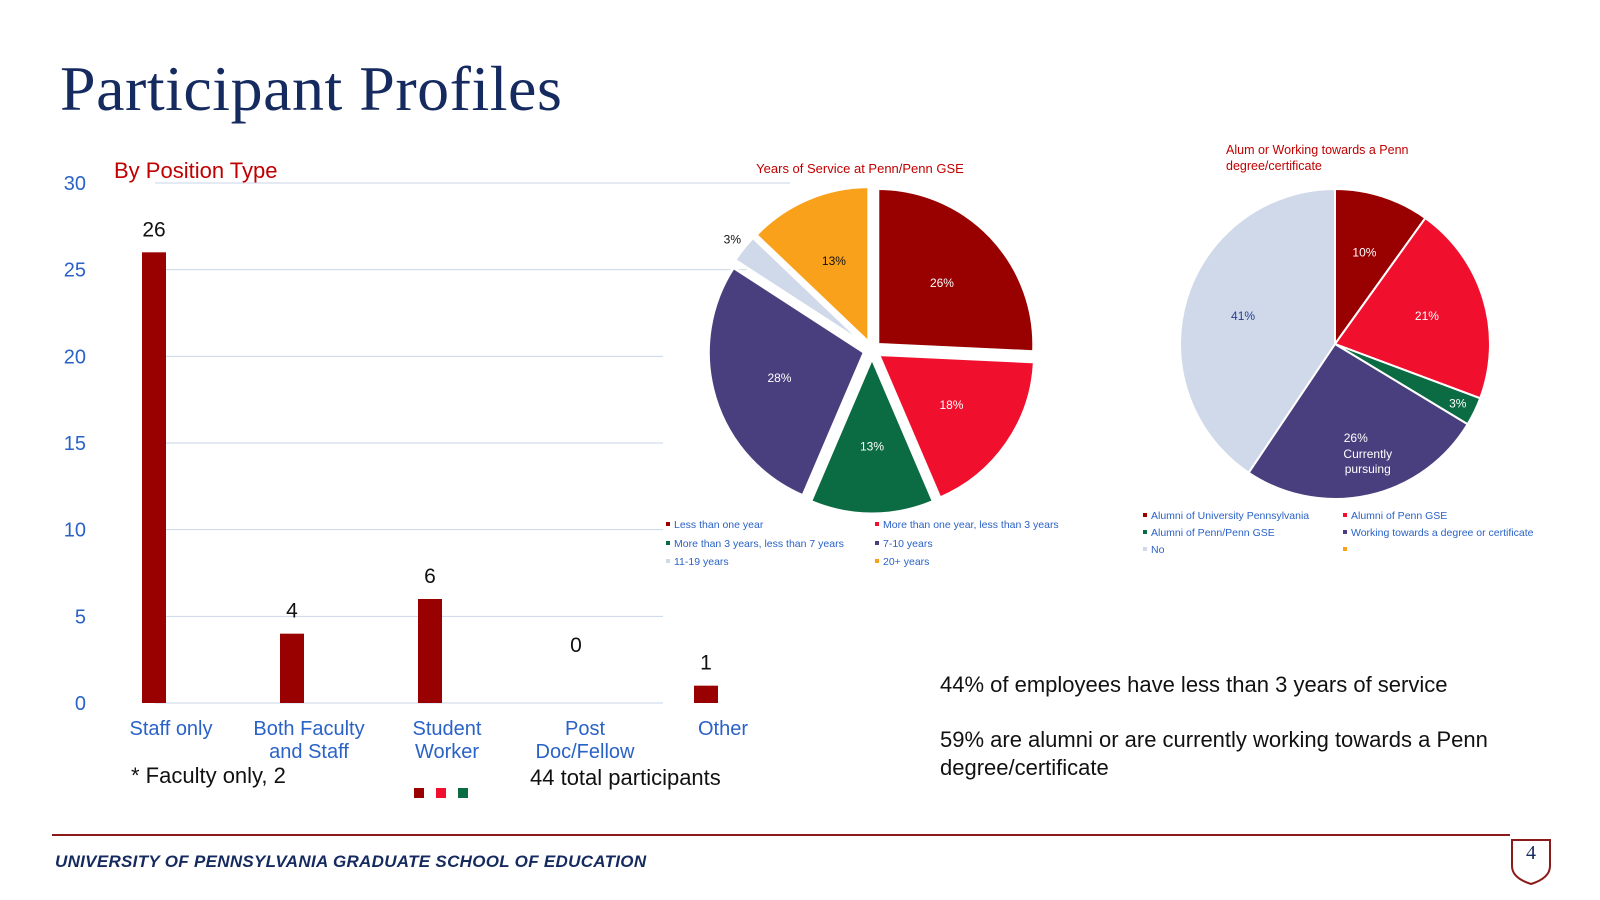  Describe the element at coordinates (585, 729) in the screenshot. I see `x-tick-label: Post` at that location.